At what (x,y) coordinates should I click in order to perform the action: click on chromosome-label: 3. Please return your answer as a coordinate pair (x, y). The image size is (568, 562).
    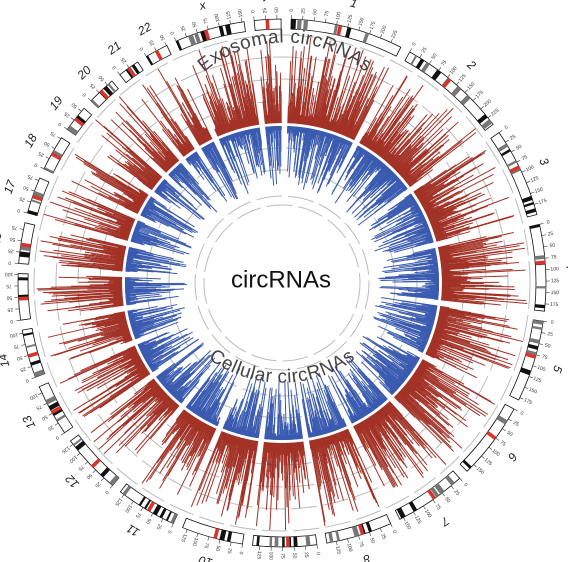
    Looking at the image, I should click on (544, 161).